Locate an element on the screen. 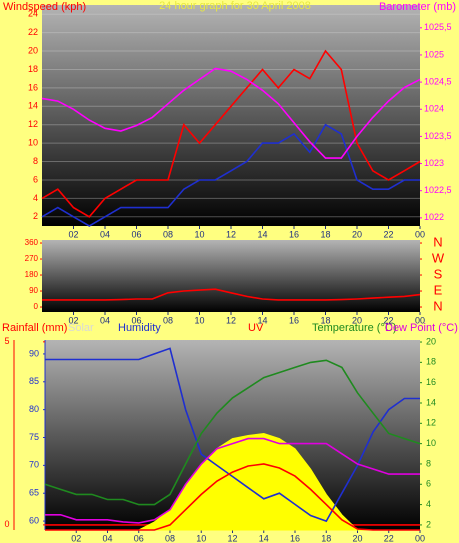 This screenshot has height=543, width=459. y2-tick-label: 6 is located at coordinates (428, 484).